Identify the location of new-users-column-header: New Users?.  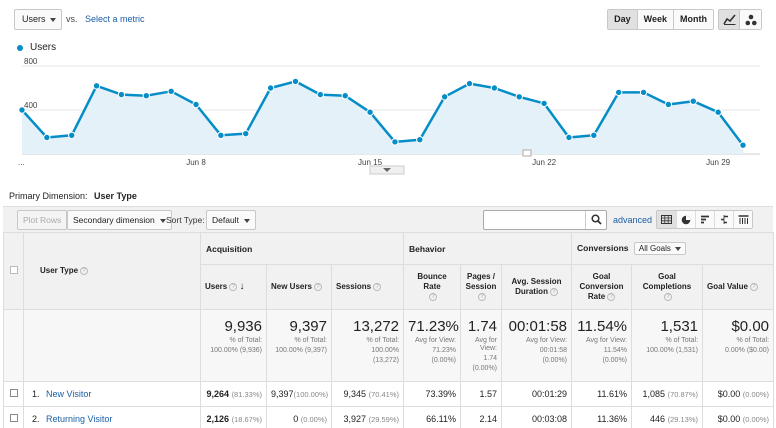
(299, 287).